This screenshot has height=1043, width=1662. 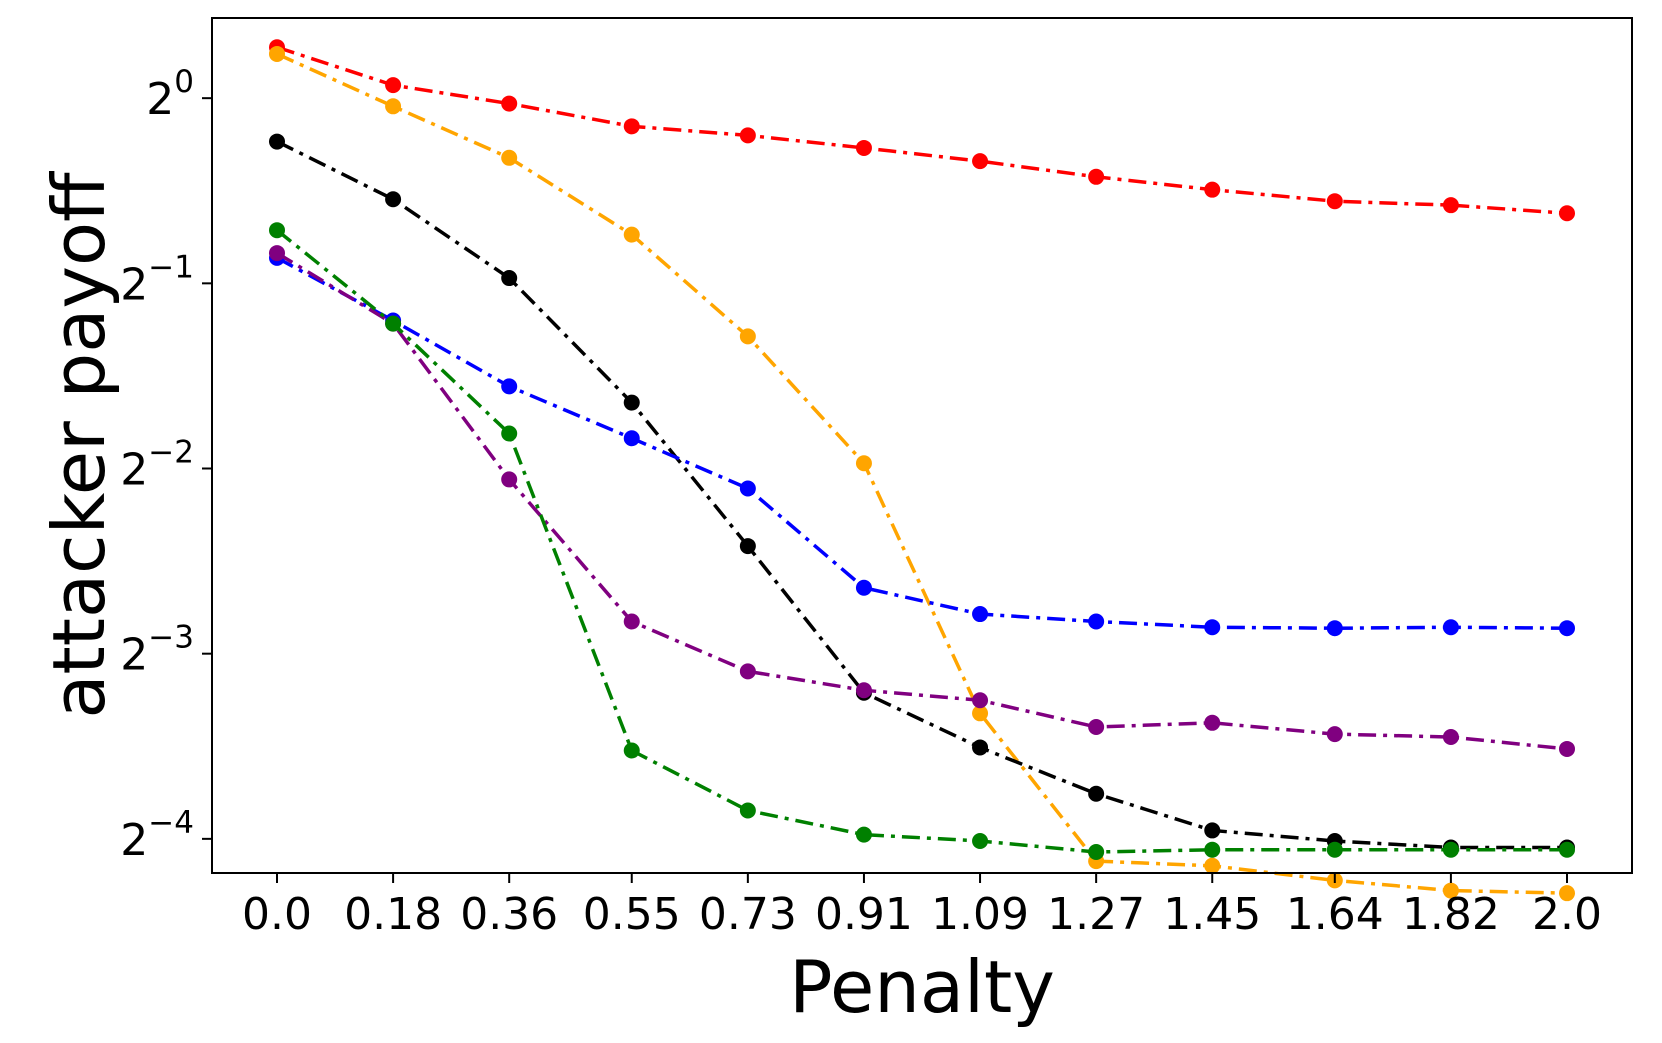 What do you see at coordinates (509, 914) in the screenshot?
I see `x-tick-label: 0.36` at bounding box center [509, 914].